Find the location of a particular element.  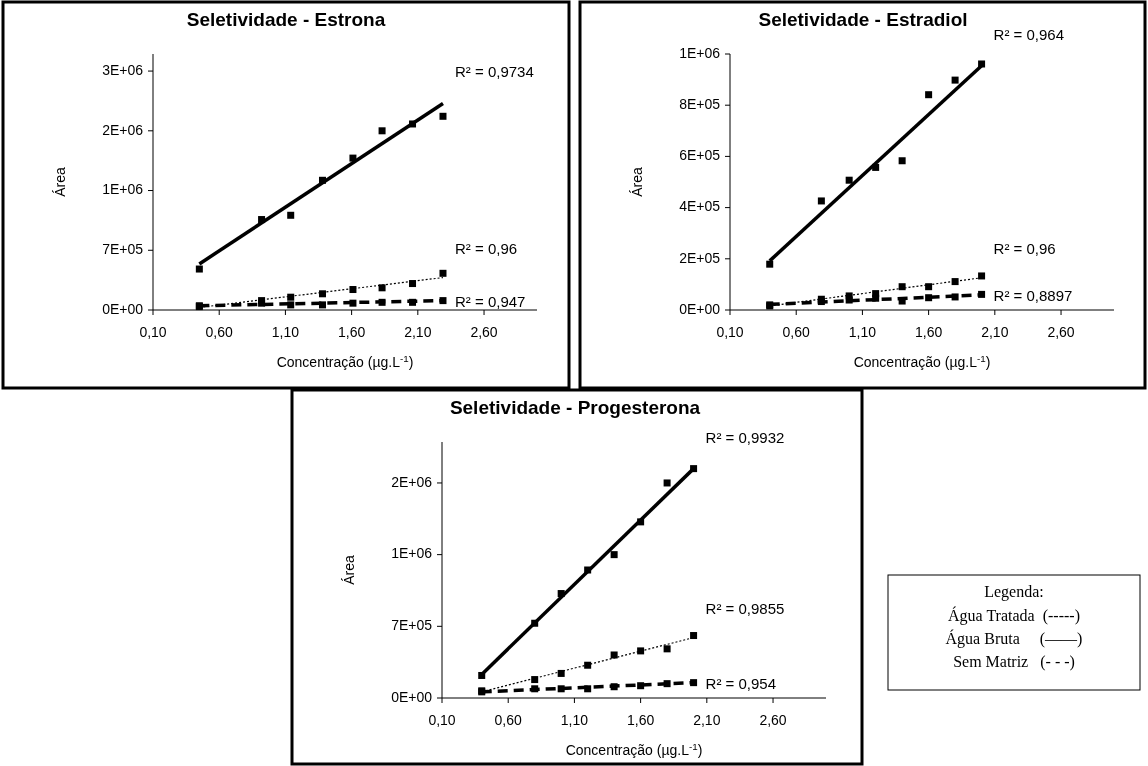

chart-title: Seletividade - Progesterona is located at coordinates (575, 407).